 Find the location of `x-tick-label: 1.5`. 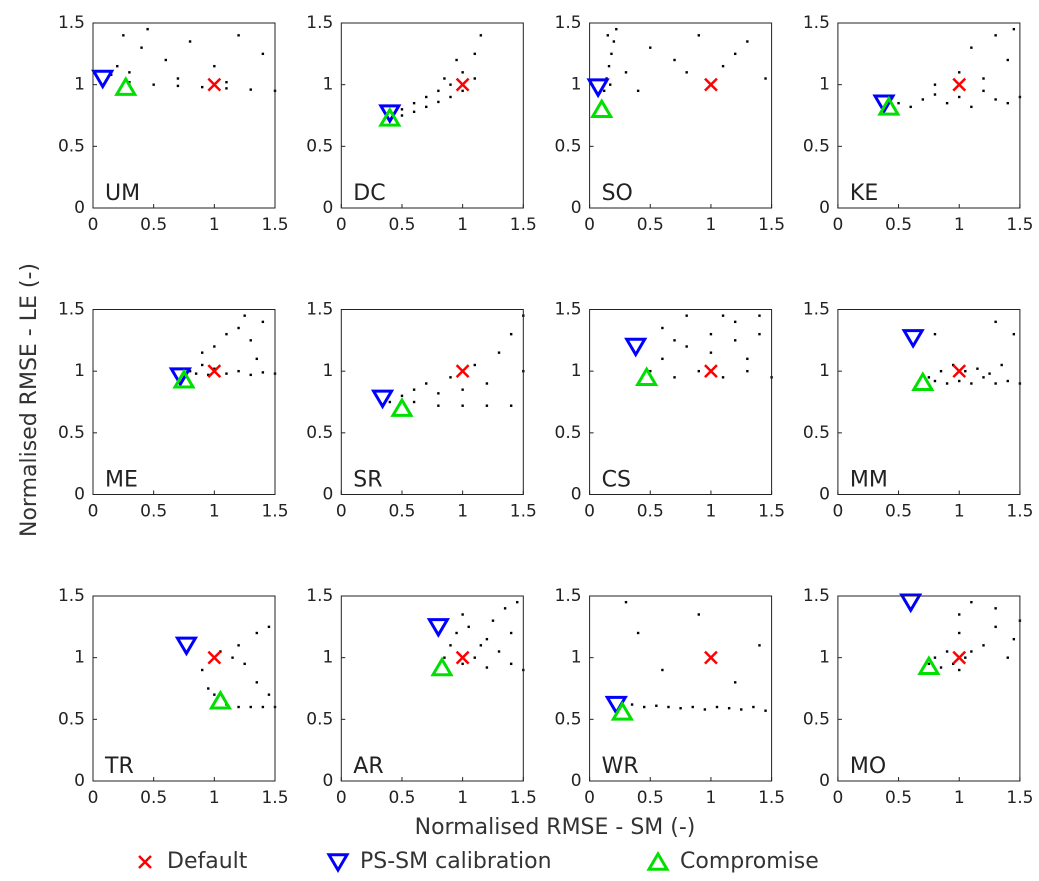

x-tick-label: 1.5 is located at coordinates (1019, 225).